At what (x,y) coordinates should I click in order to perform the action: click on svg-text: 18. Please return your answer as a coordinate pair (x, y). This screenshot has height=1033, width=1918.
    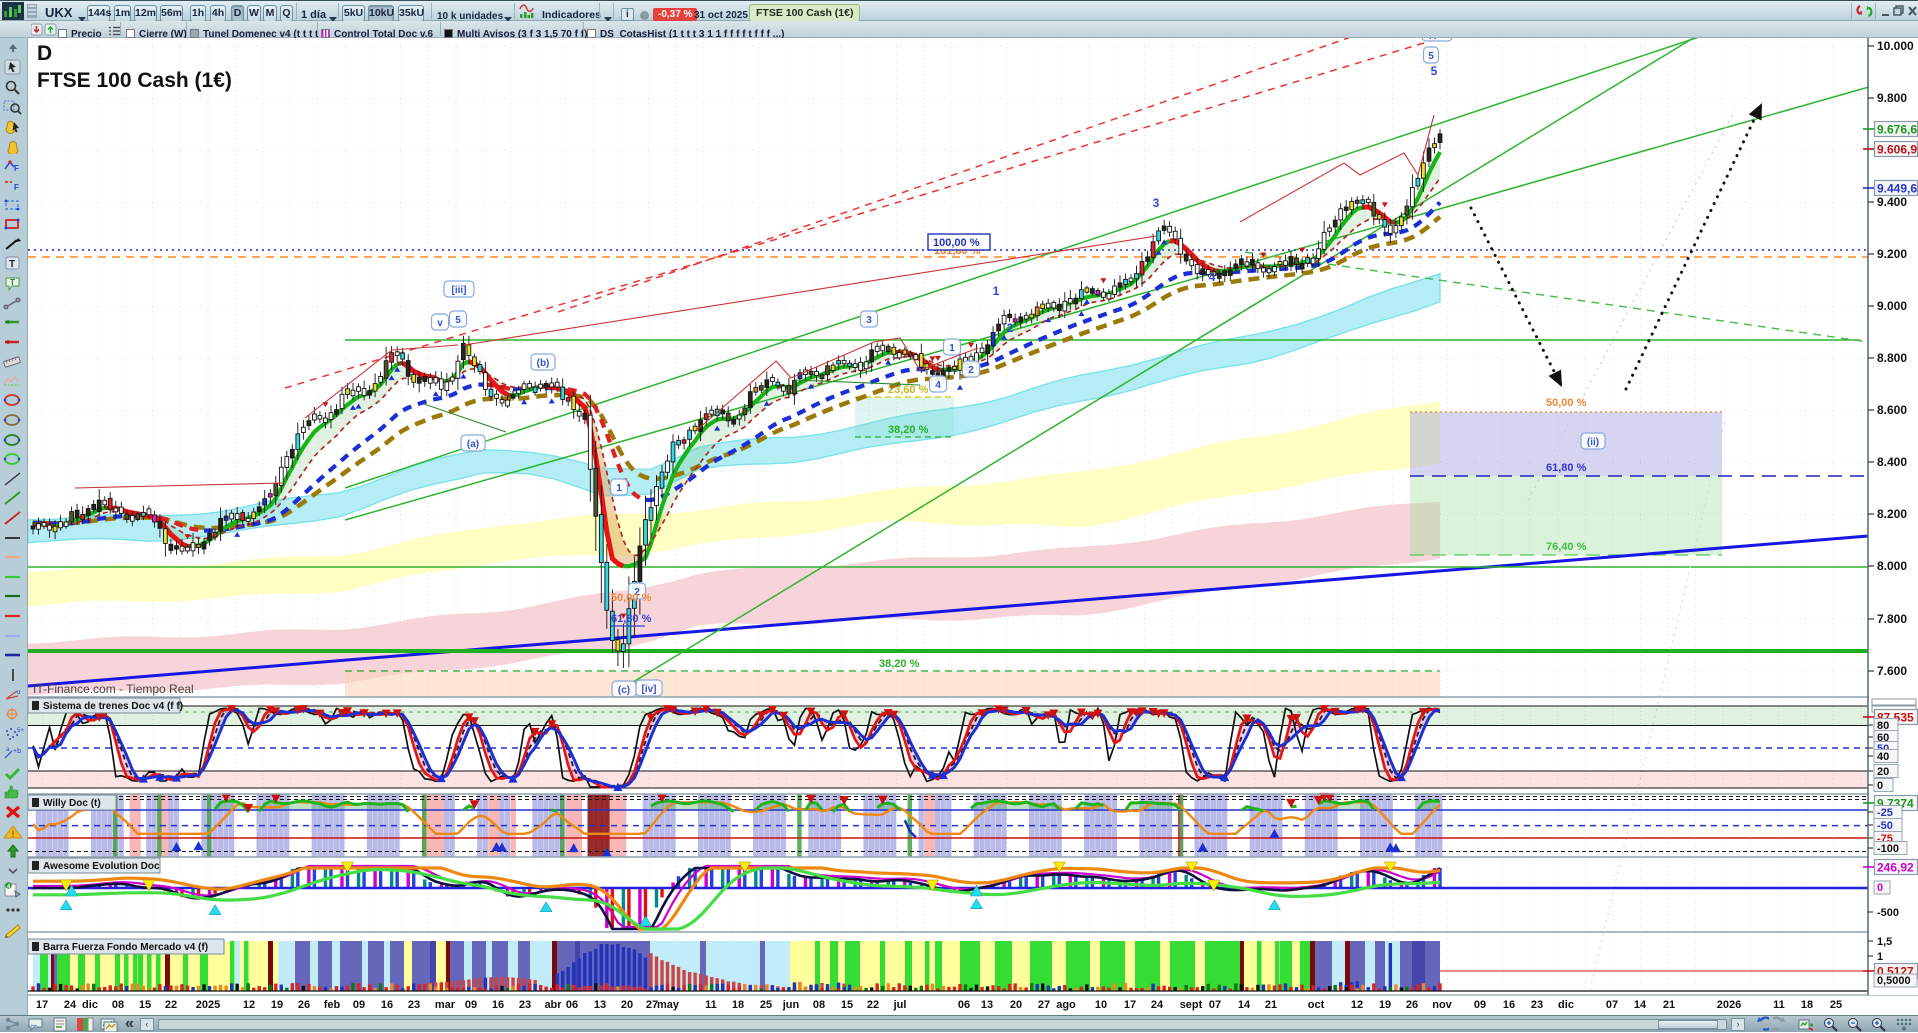
    Looking at the image, I should click on (738, 1005).